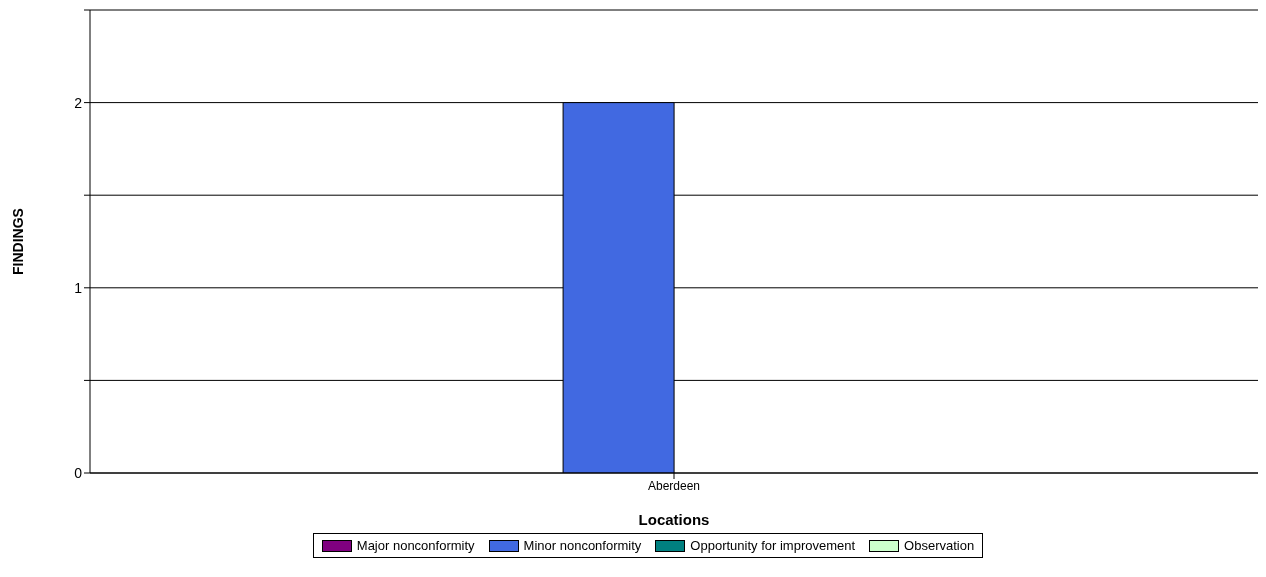 The image size is (1266, 577). I want to click on y-tick-label: 1, so click(78, 287).